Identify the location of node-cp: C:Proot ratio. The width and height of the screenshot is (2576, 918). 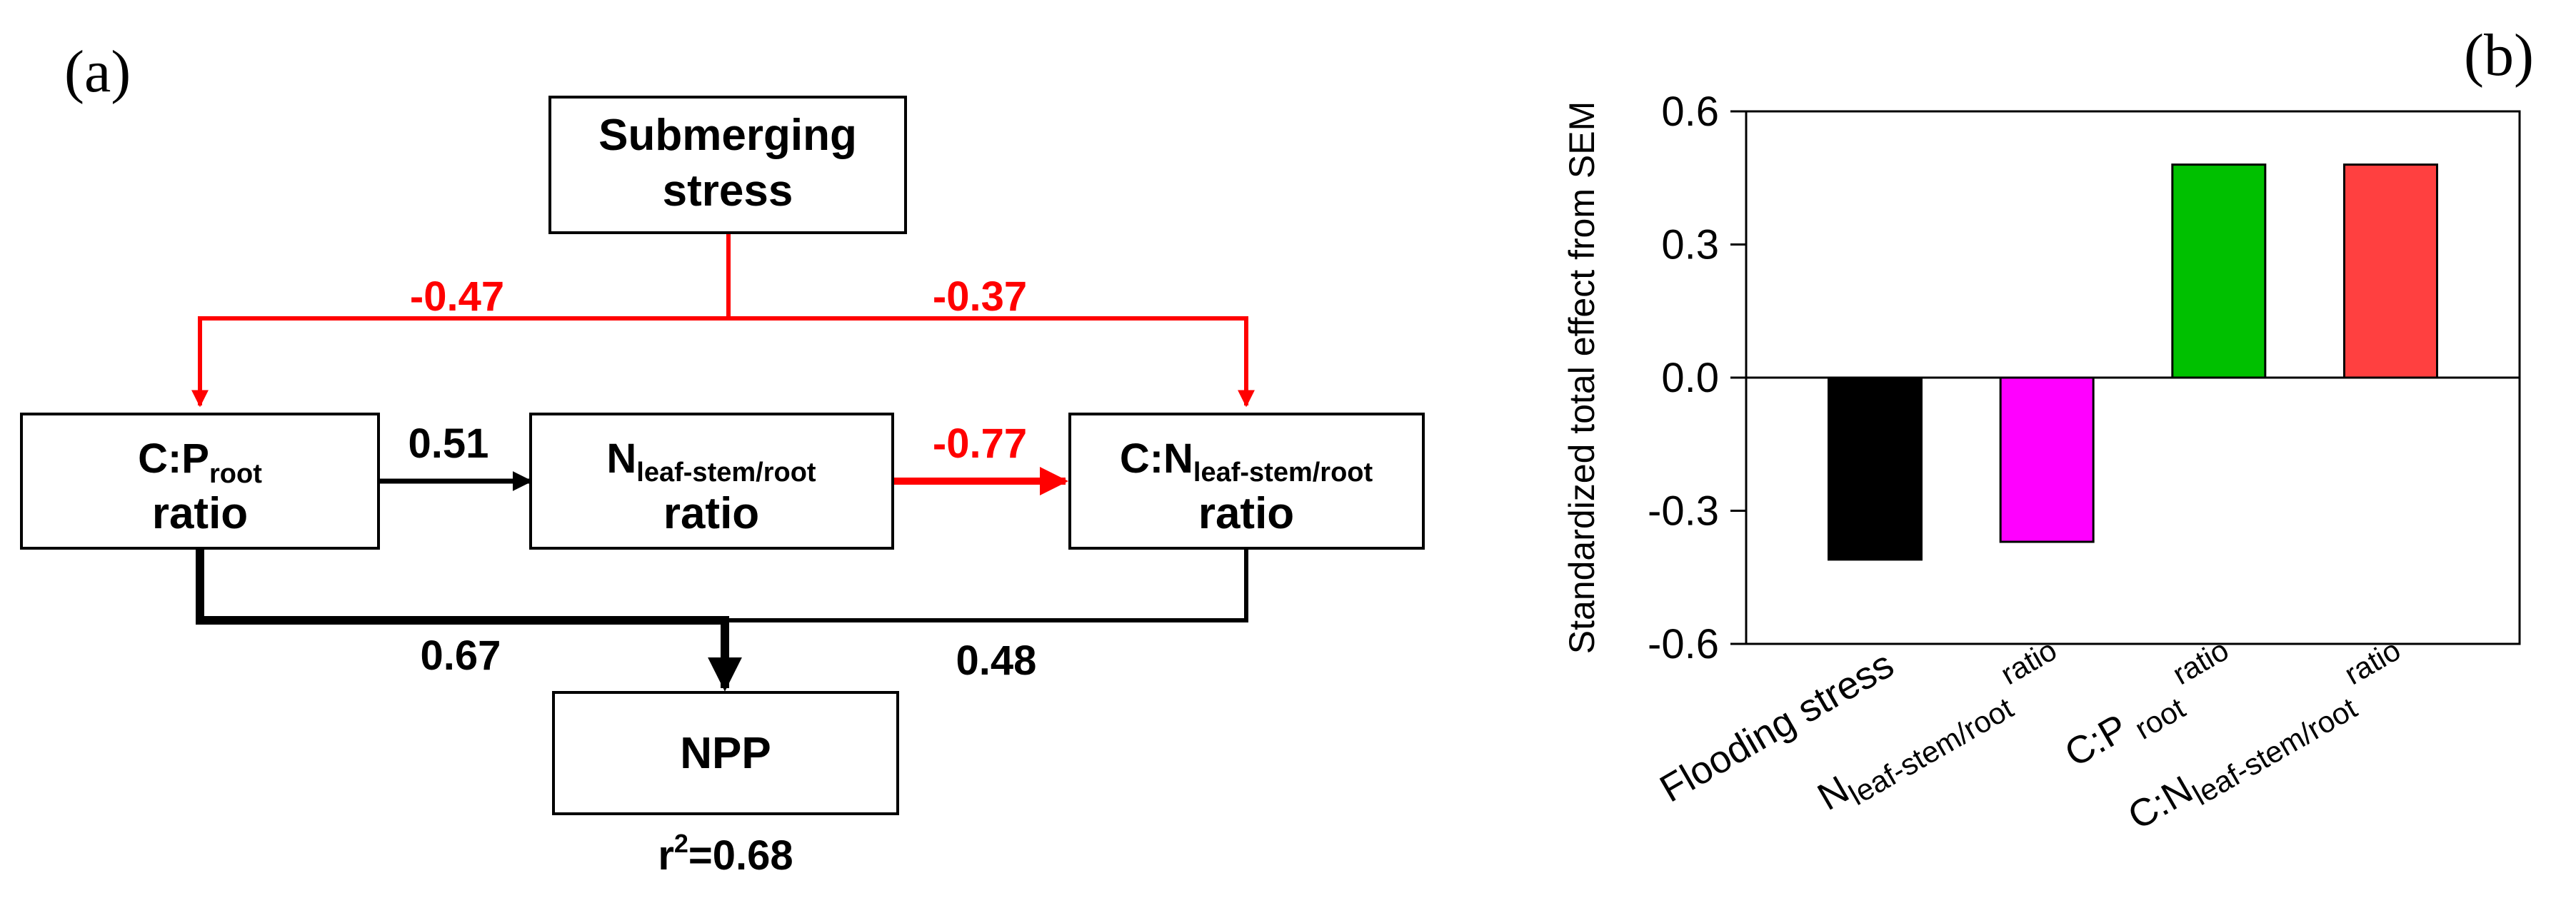
(200, 481).